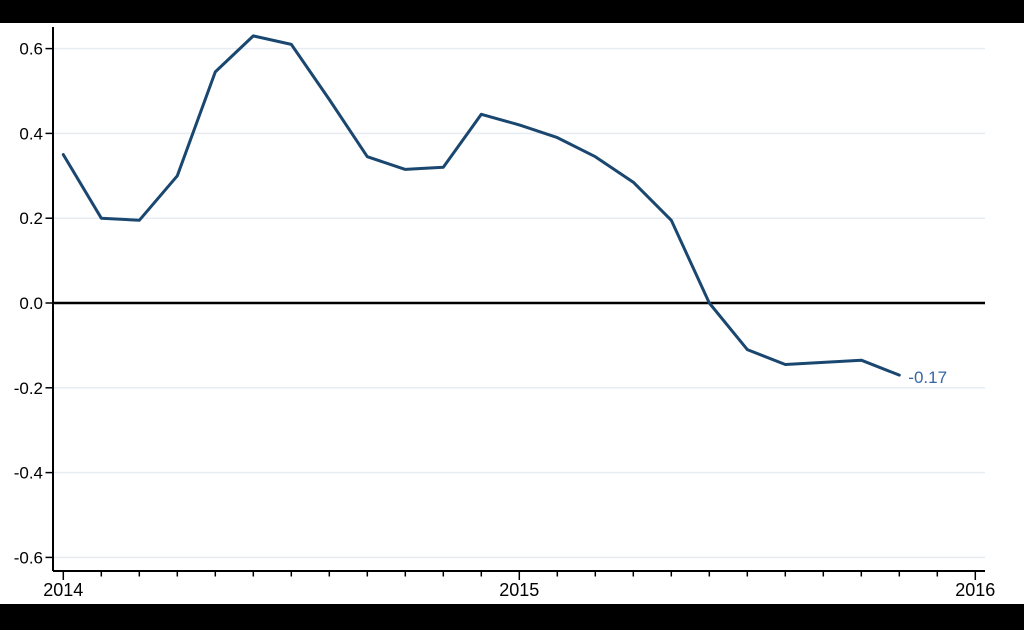 Image resolution: width=1024 pixels, height=630 pixels. What do you see at coordinates (975, 590) in the screenshot?
I see `x-axis-tick-label: 2016` at bounding box center [975, 590].